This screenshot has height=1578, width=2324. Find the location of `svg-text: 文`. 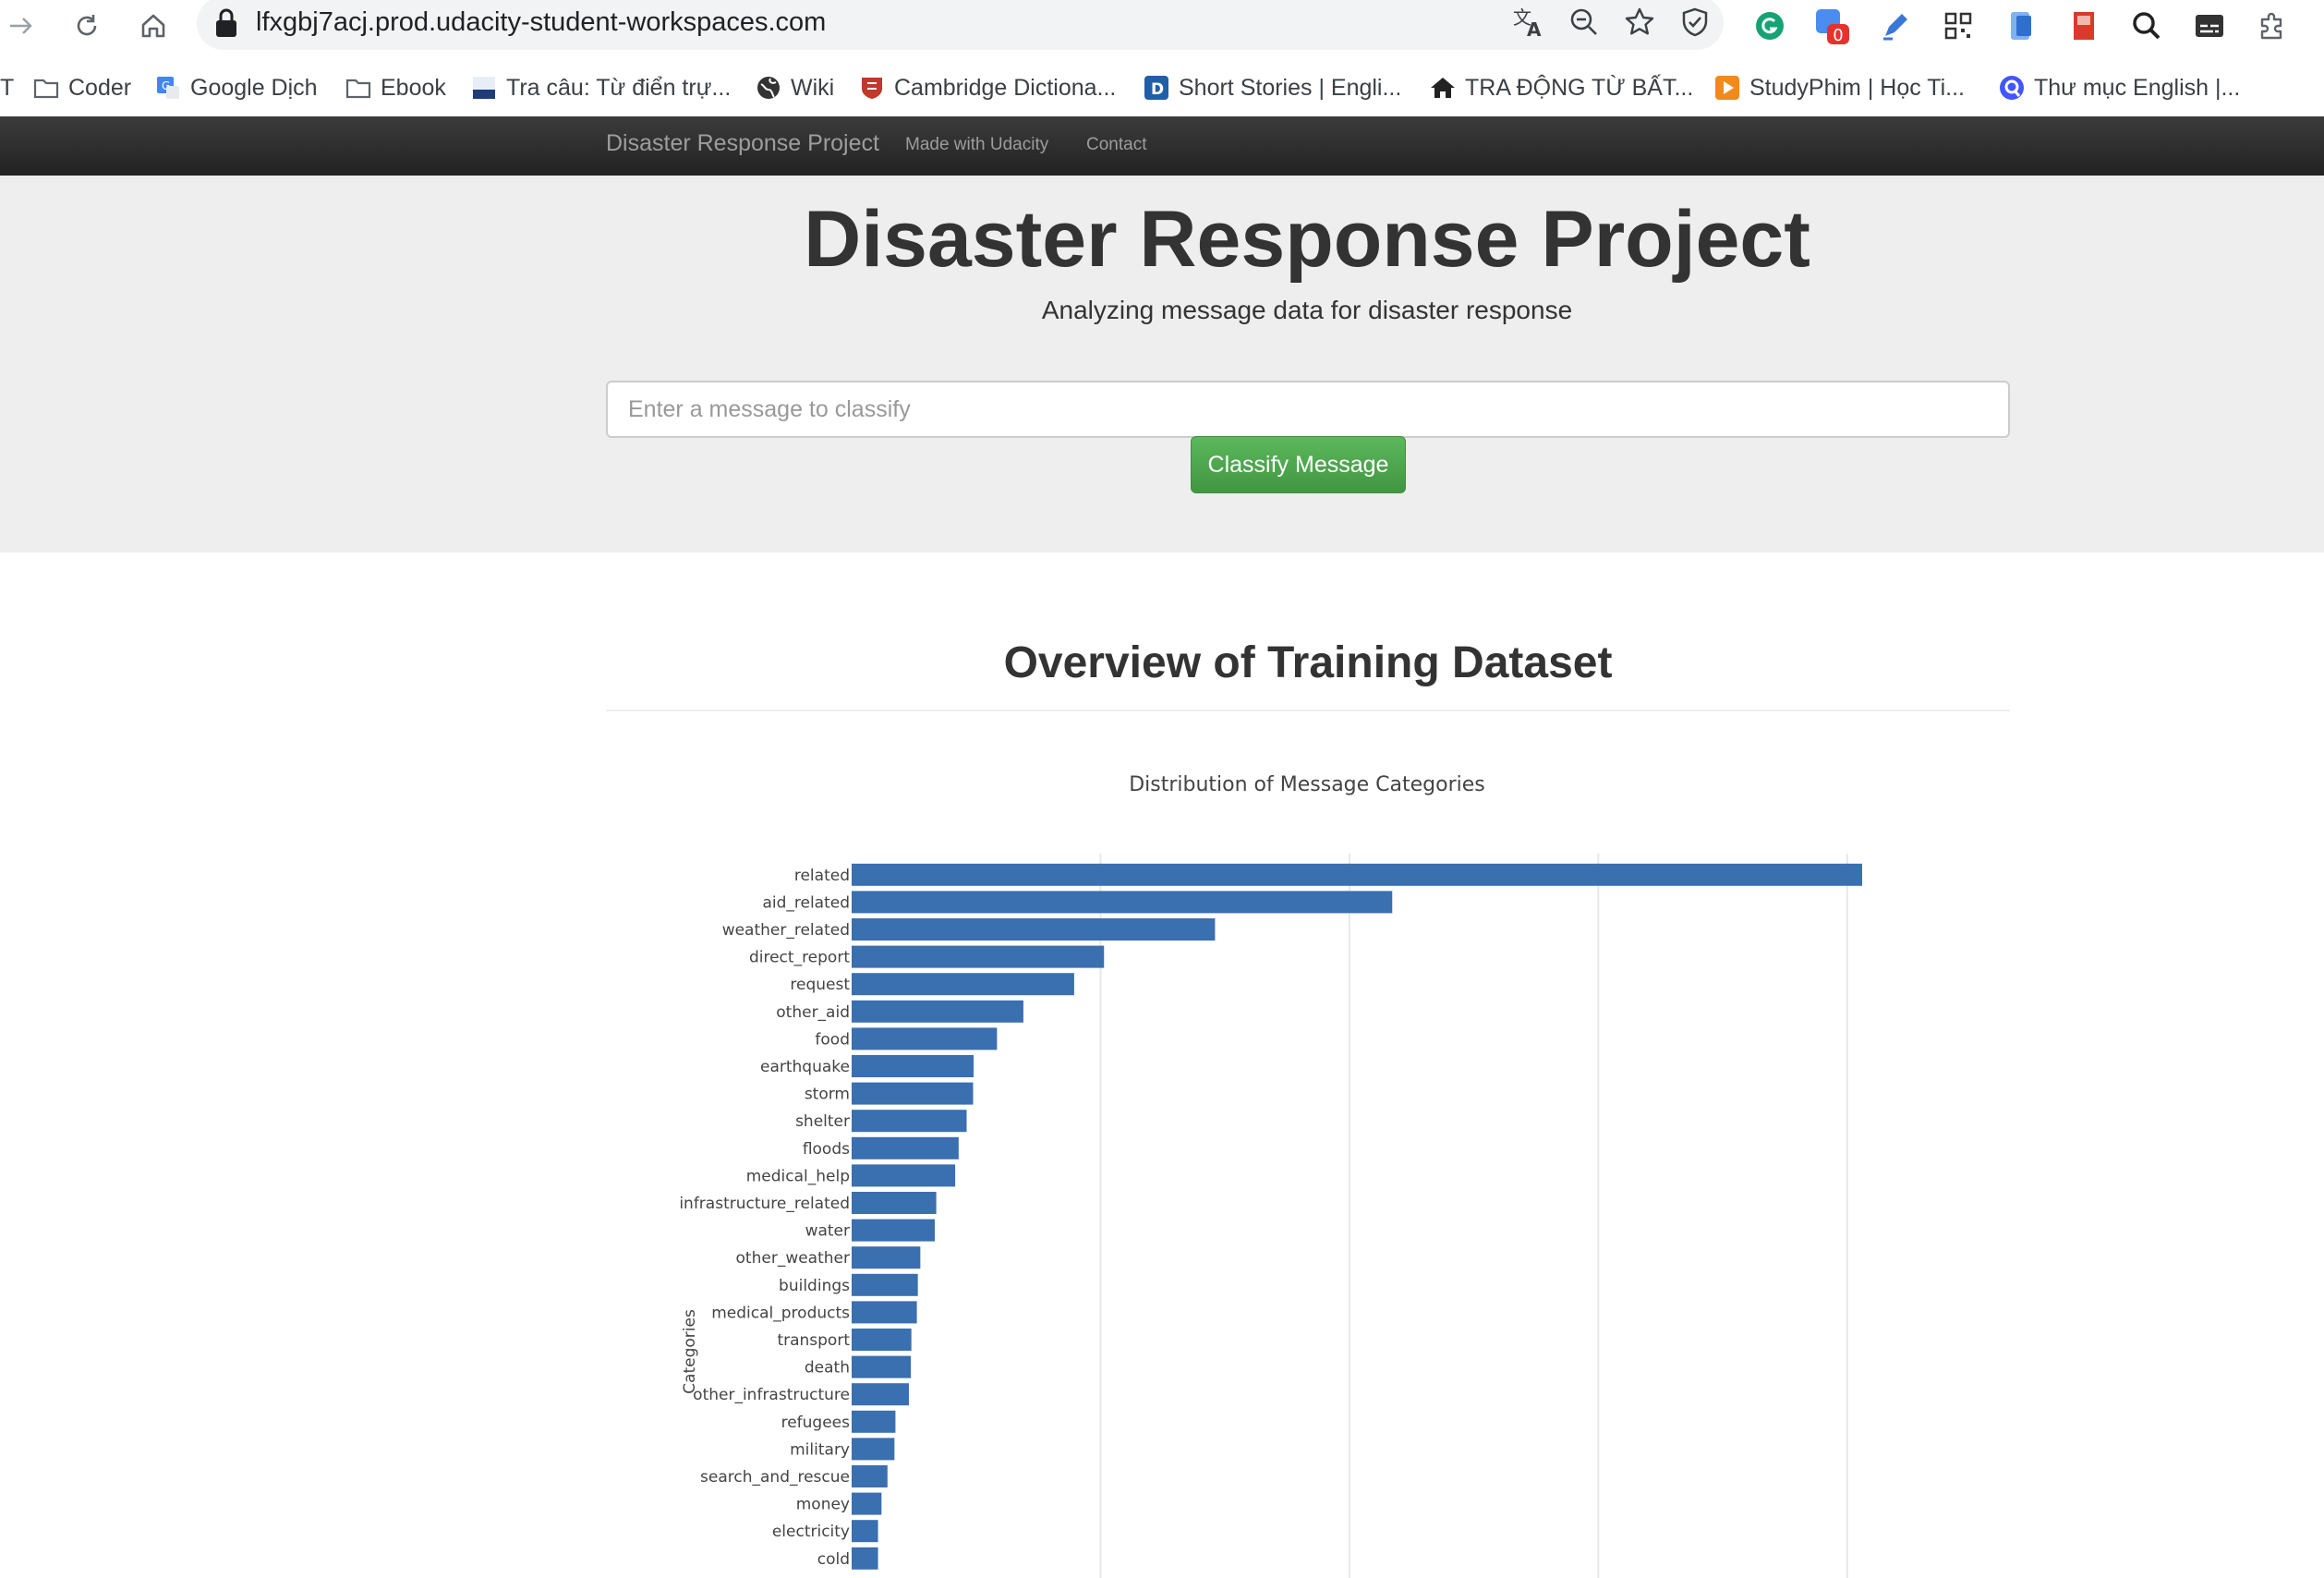

svg-text: 文 is located at coordinates (1522, 17).